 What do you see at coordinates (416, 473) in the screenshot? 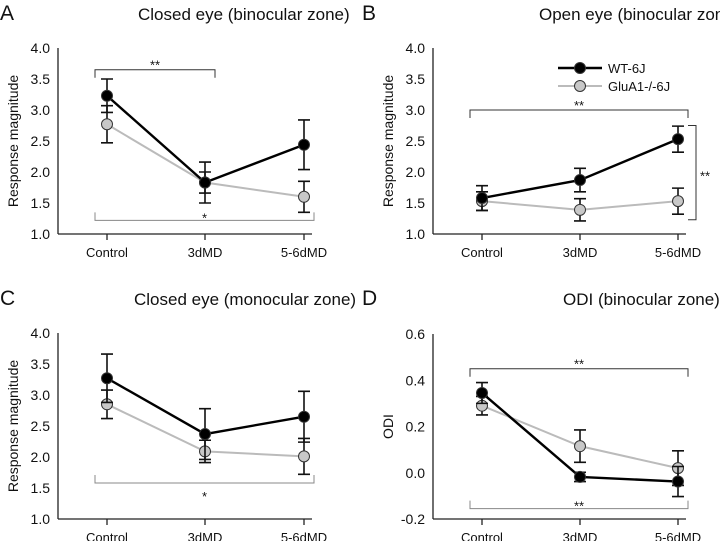
I see `y-tick-label: 0.0` at bounding box center [416, 473].